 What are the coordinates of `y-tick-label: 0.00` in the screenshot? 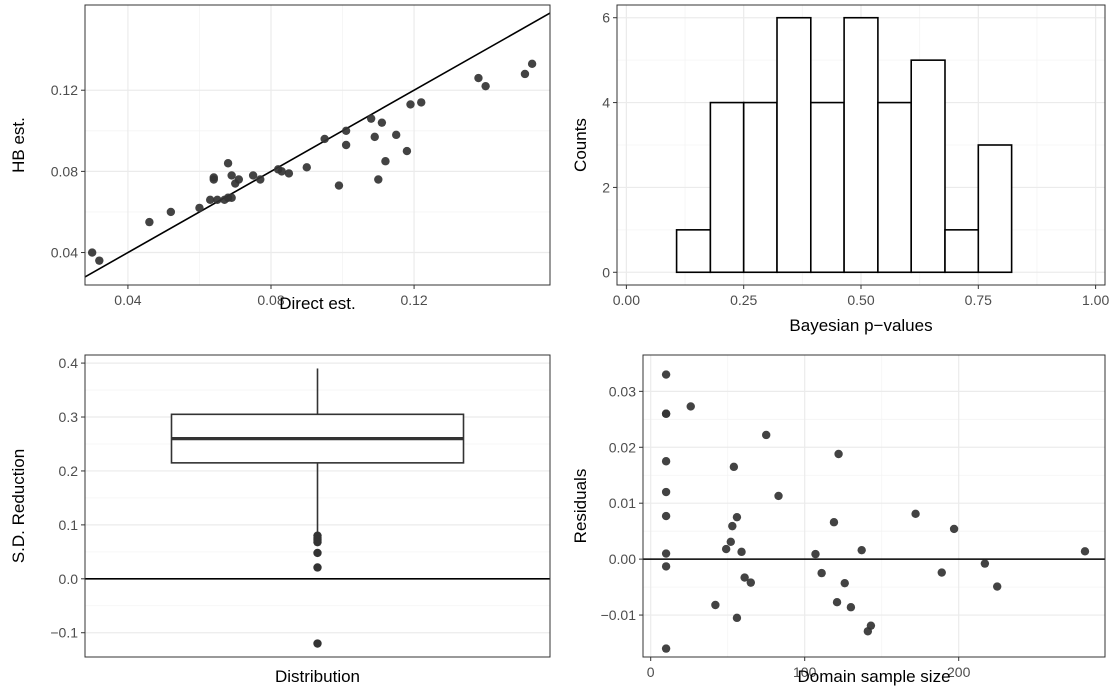 It's located at (622, 559).